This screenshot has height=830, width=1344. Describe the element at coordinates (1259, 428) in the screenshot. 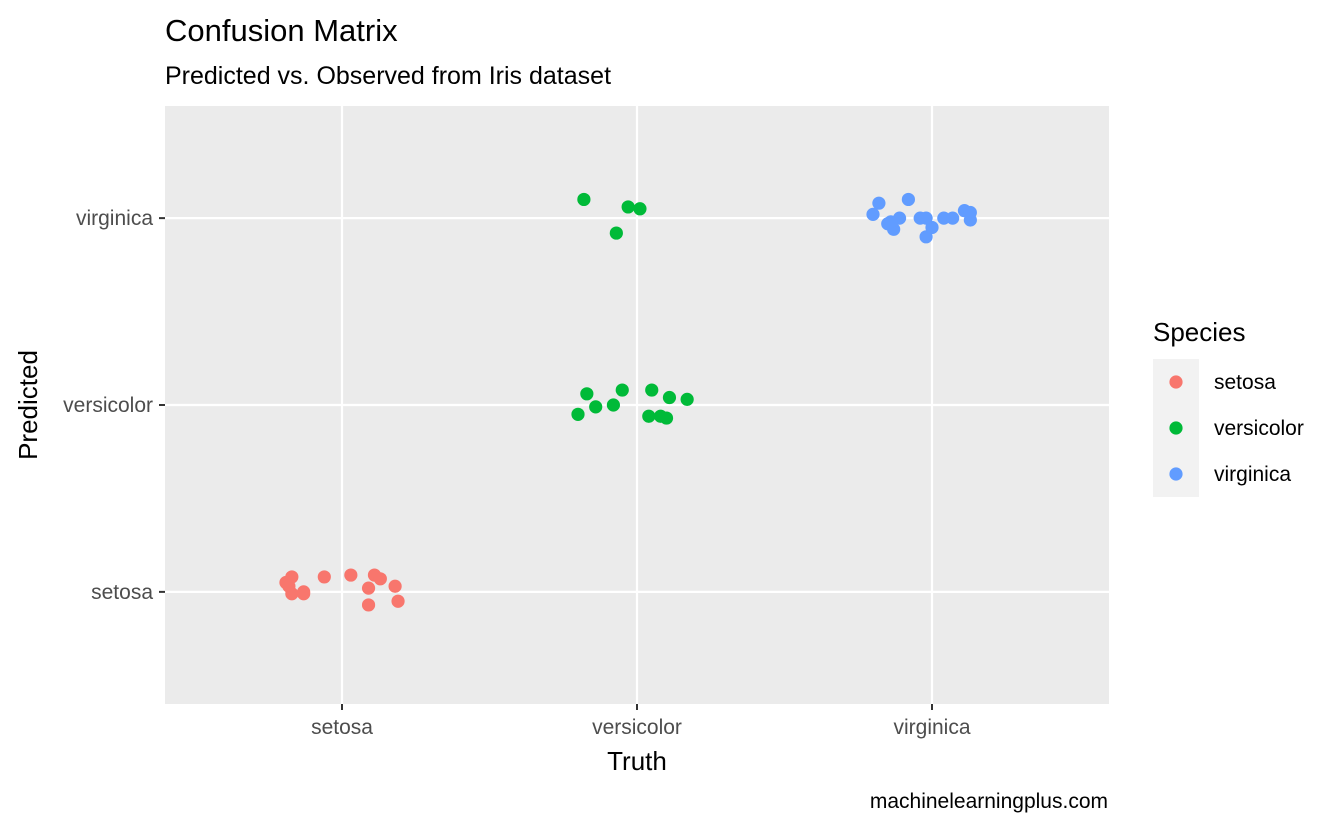

I see `legend-label-versicolor: versicolor` at that location.